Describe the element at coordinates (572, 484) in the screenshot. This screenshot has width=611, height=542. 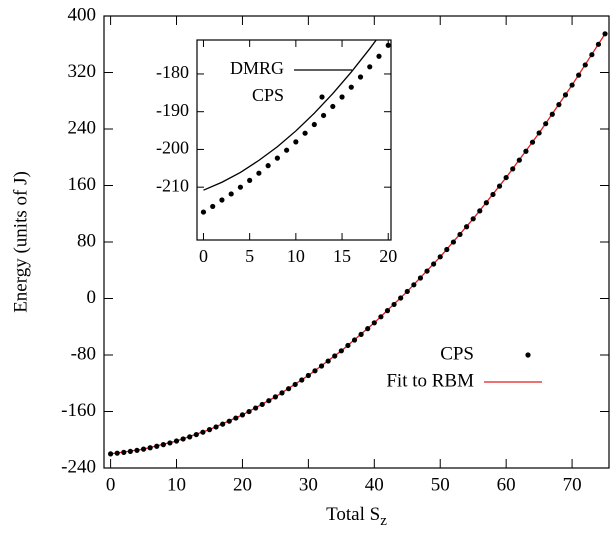
I see `x-tick-label: 70` at that location.